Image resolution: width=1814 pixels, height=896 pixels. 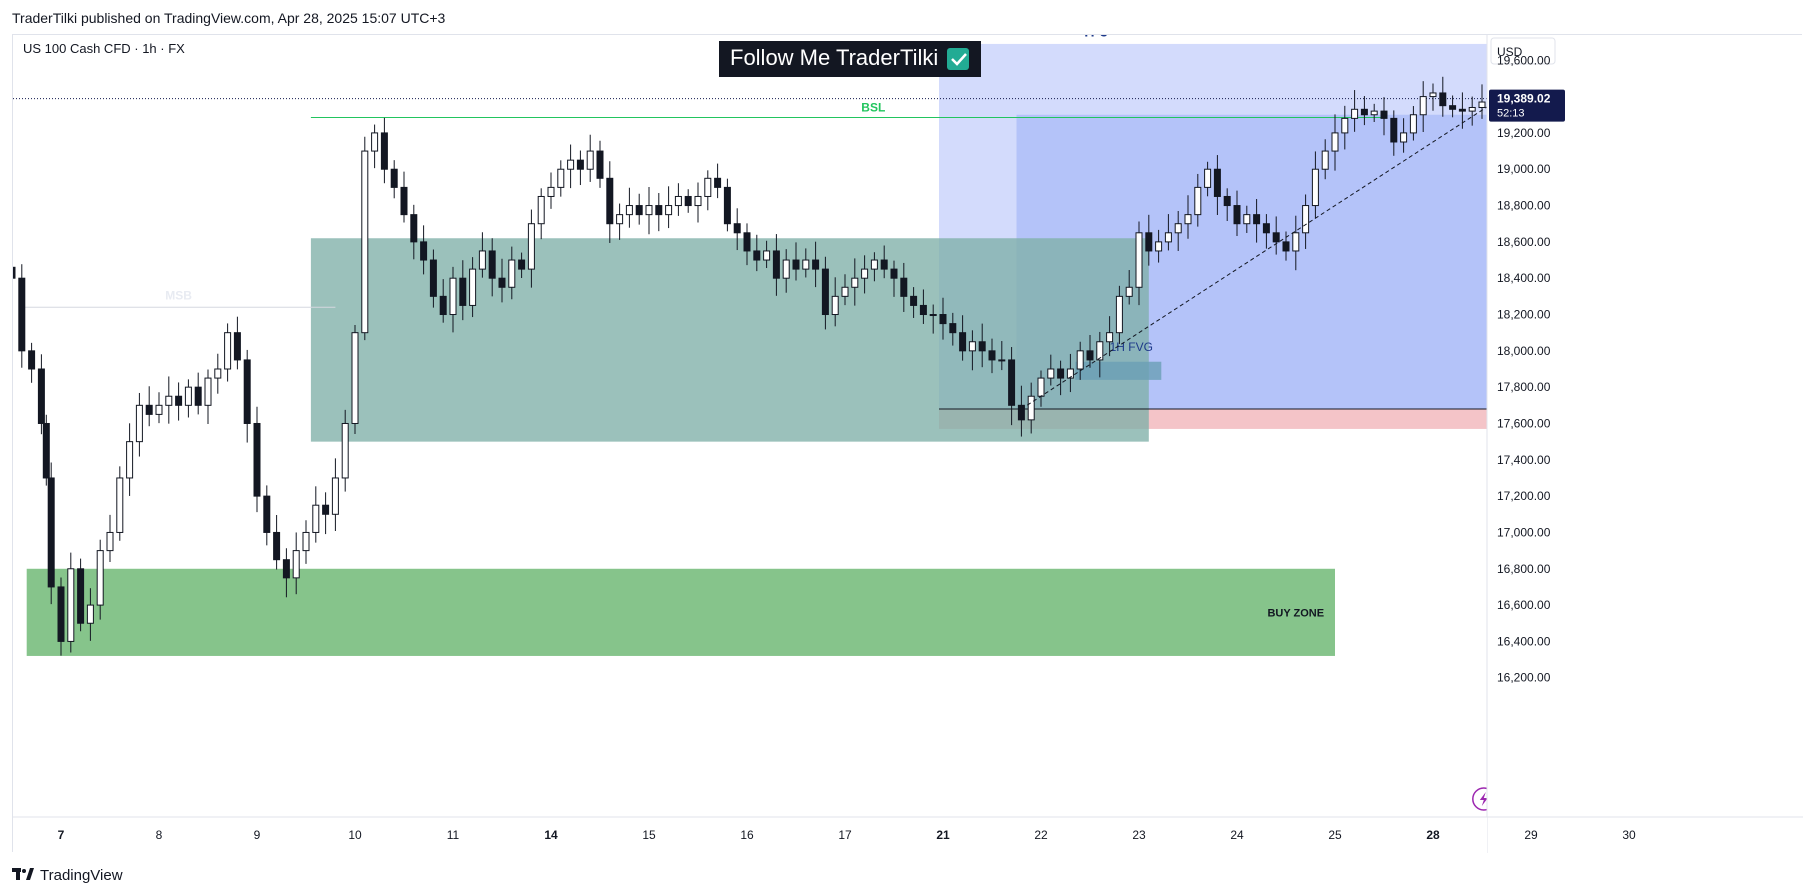 I want to click on price-tick-label: 18,000.00, so click(x=1524, y=351).